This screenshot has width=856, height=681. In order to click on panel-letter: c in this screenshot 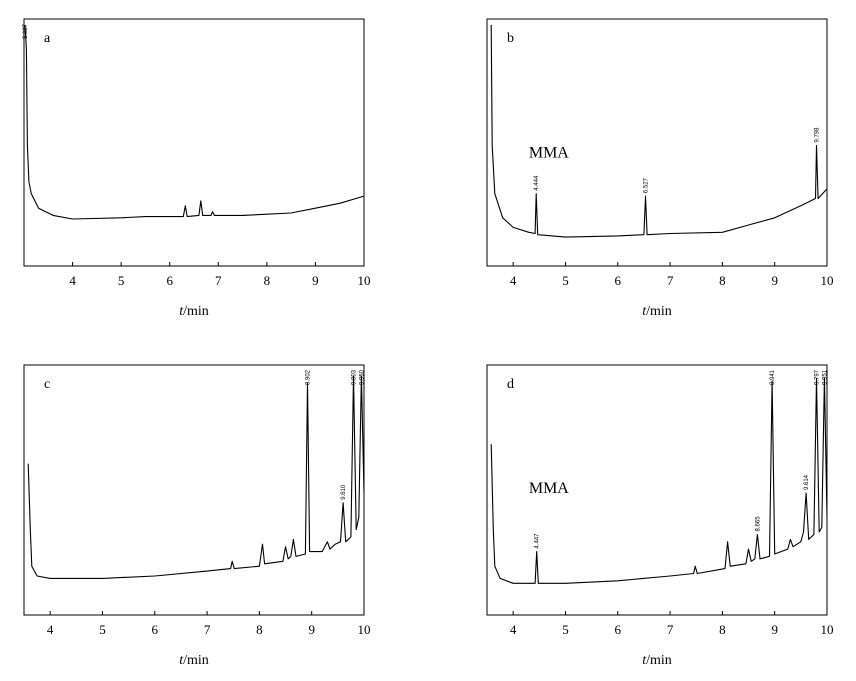, I will do `click(47, 384)`.